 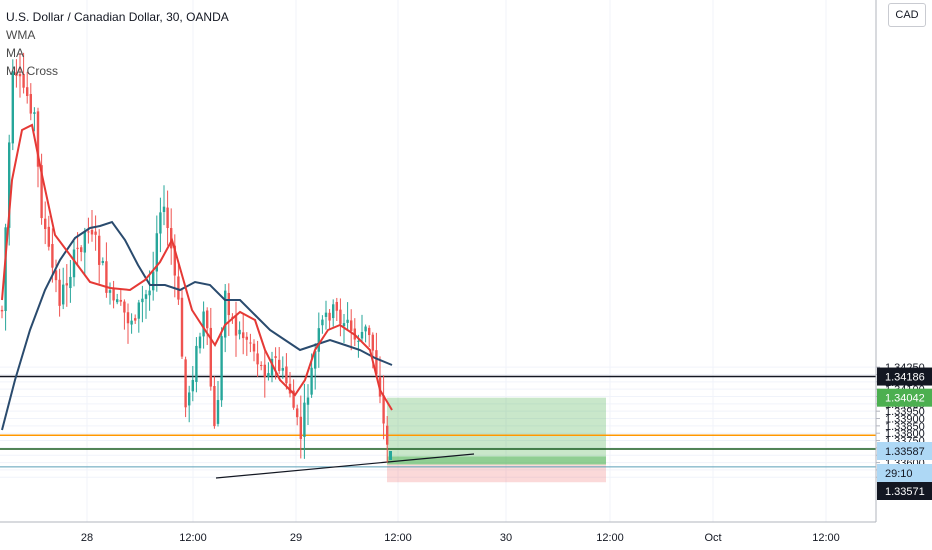 I want to click on time-tick-label: 29, so click(x=296, y=538).